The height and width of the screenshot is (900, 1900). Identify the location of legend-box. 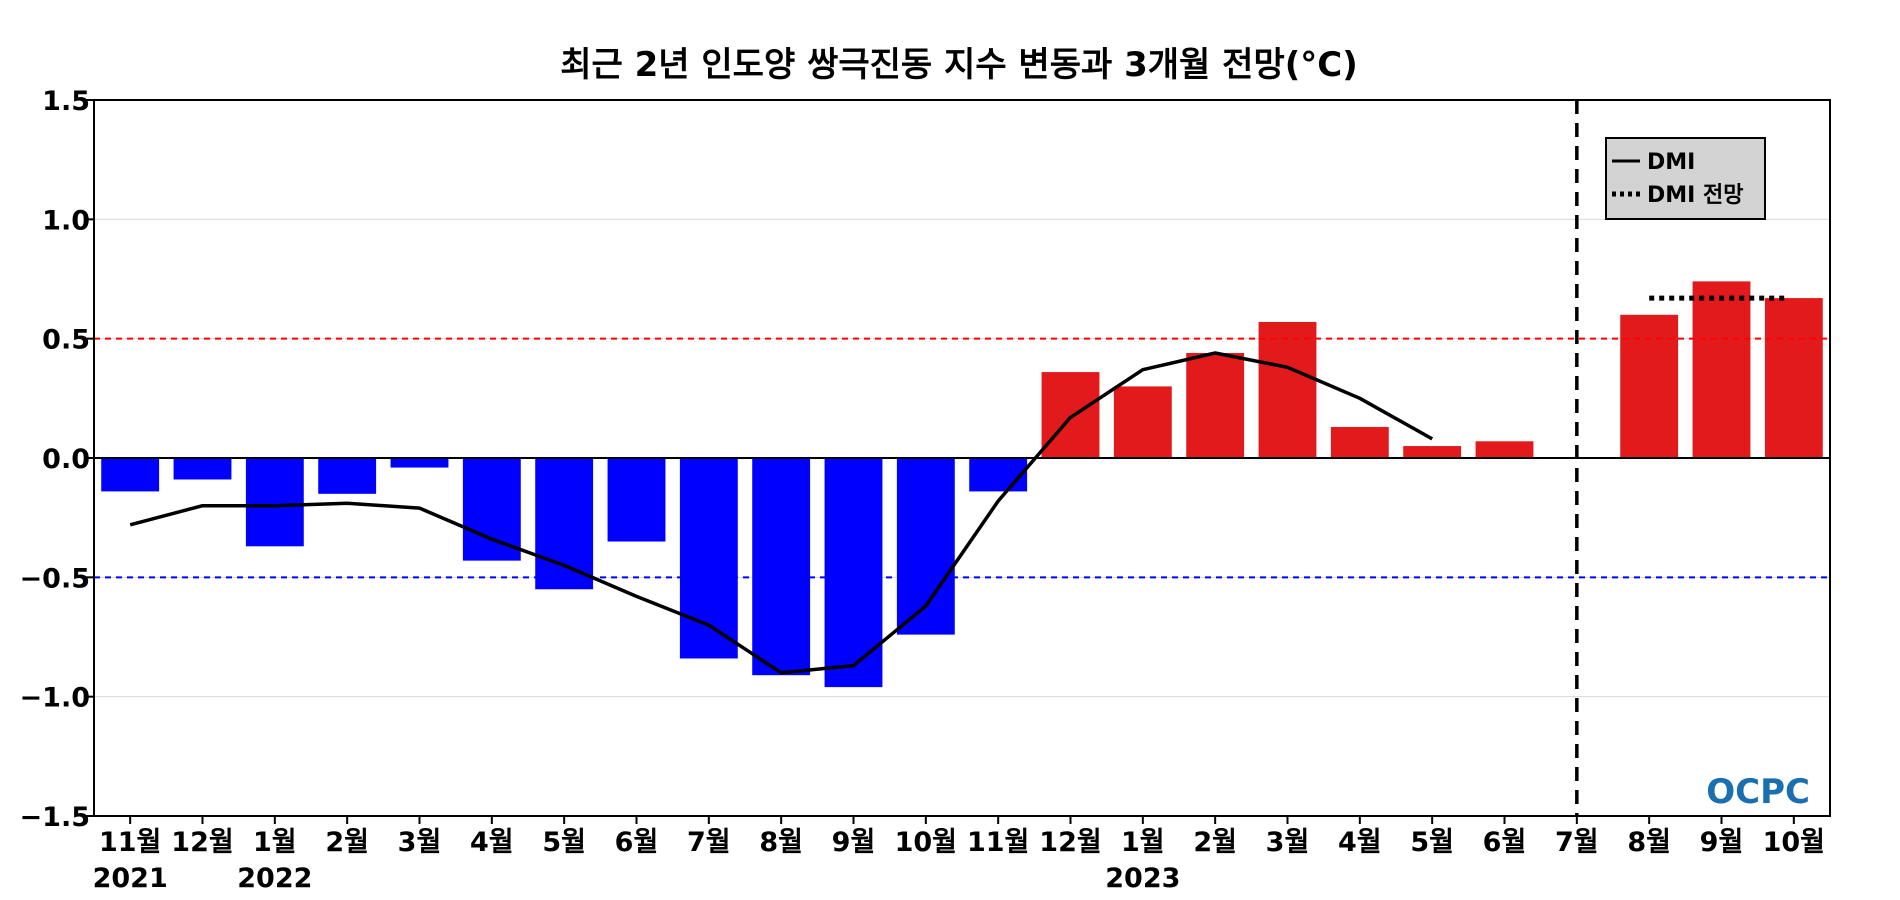
(1685, 178).